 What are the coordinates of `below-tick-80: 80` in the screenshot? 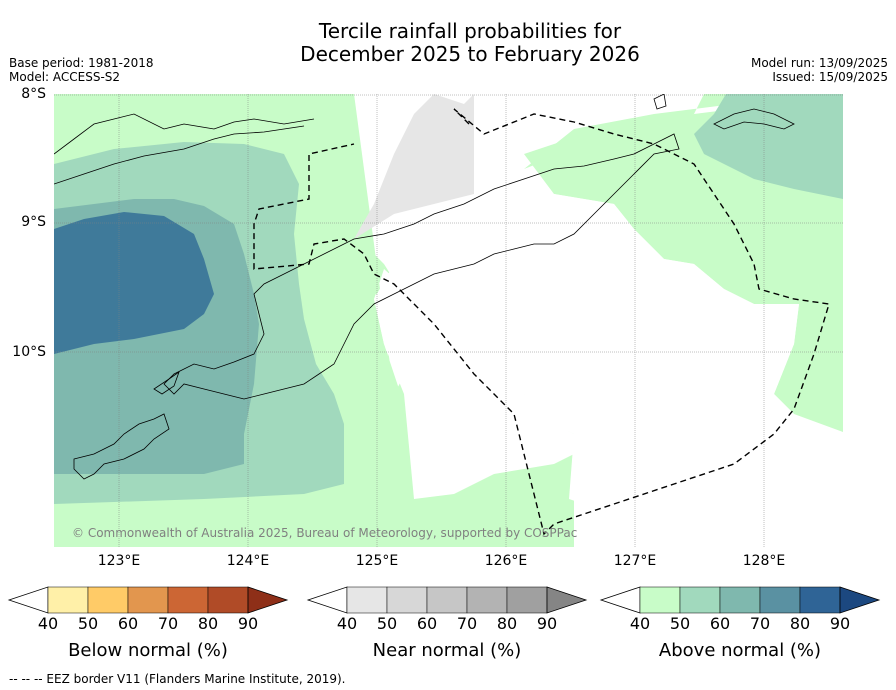 It's located at (208, 623).